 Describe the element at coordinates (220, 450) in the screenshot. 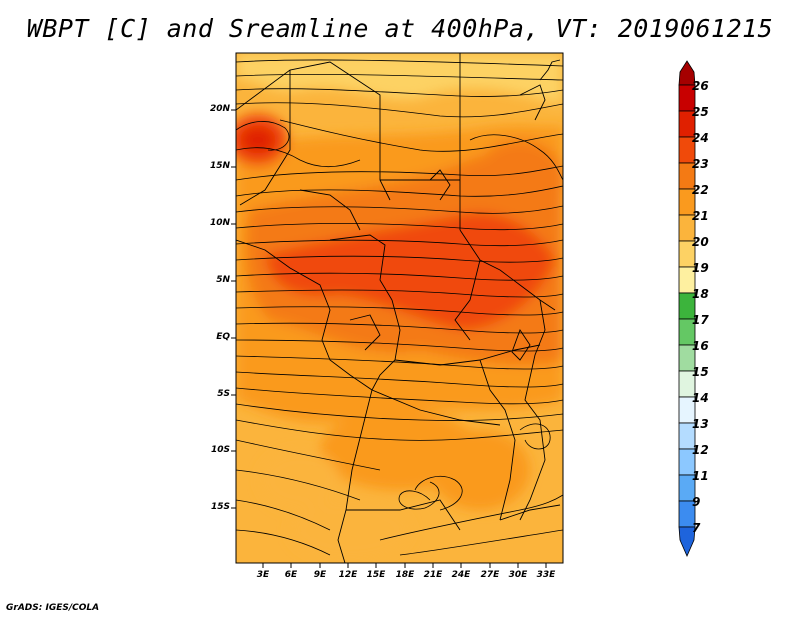

I see `lat-label-10s: 10S` at that location.